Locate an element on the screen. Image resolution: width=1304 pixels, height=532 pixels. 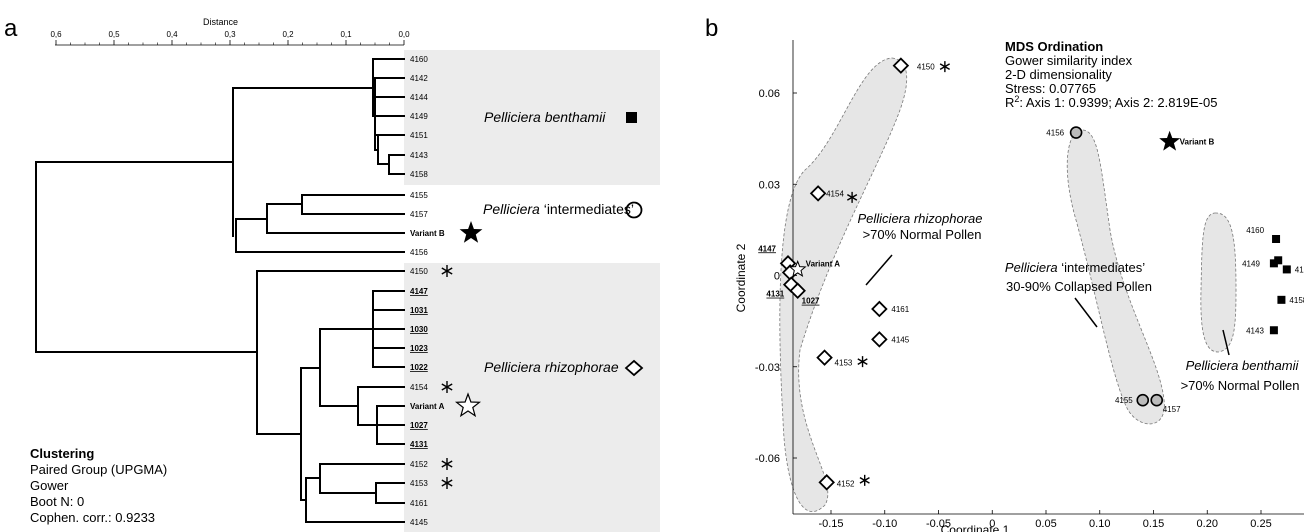
leaf-label: 4152 is located at coordinates (419, 464).